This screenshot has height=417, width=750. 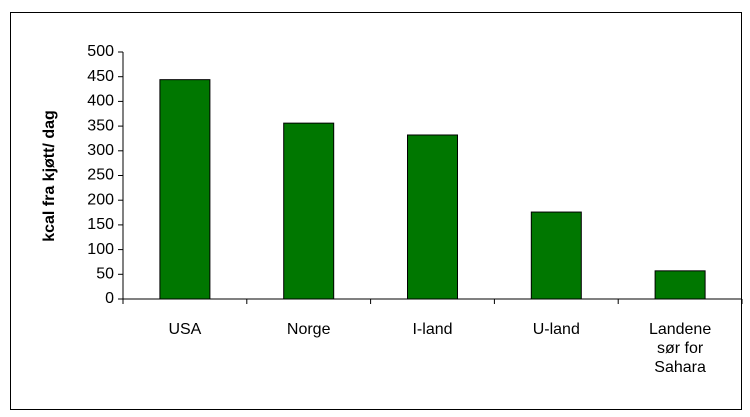 What do you see at coordinates (100, 125) in the screenshot?
I see `y-tick-label: 350` at bounding box center [100, 125].